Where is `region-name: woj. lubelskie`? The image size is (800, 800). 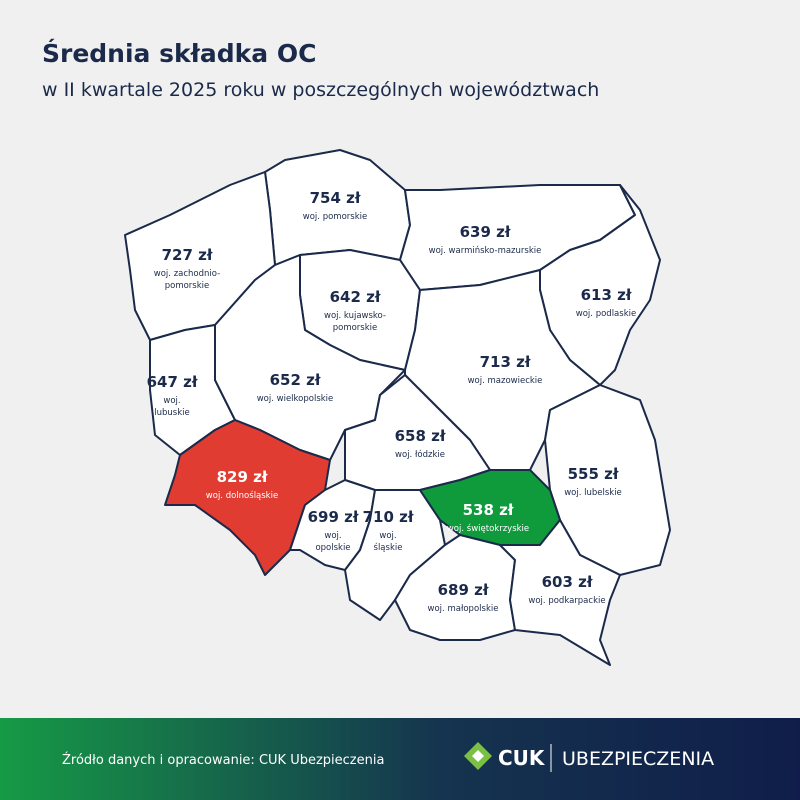
region-name: woj. lubelskie is located at coordinates (593, 493).